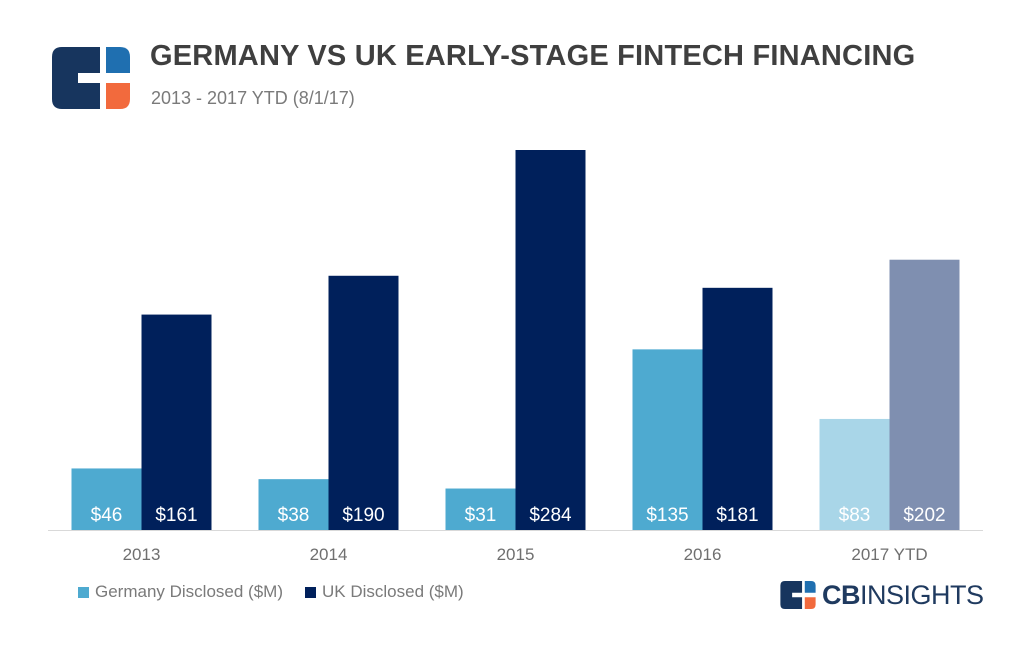  Describe the element at coordinates (703, 554) in the screenshot. I see `x-tick-label-3: 2016` at that location.